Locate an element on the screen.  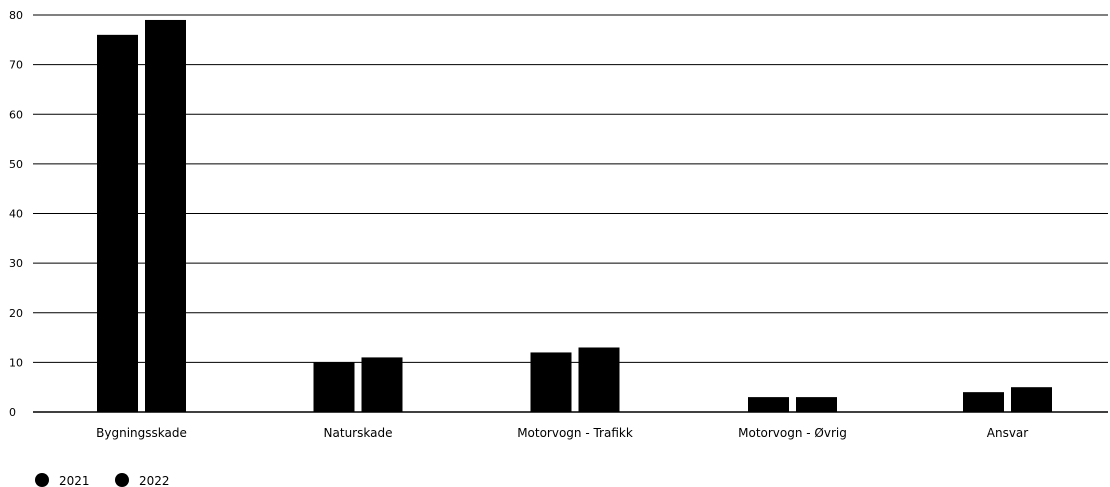
legend-label-2021: 2021 is located at coordinates (74, 480).